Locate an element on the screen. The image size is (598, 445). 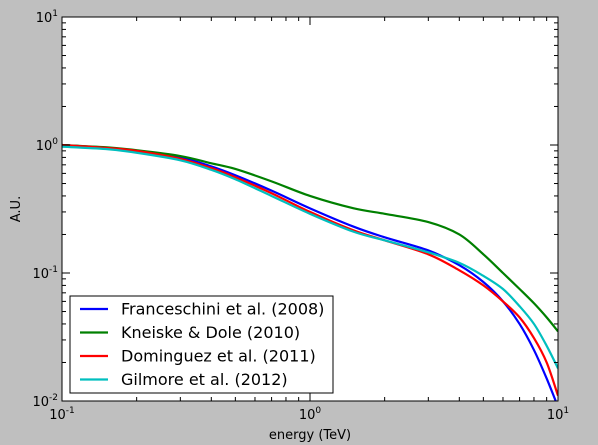
y-tick-label-3: 10¹ is located at coordinates (47, 17).